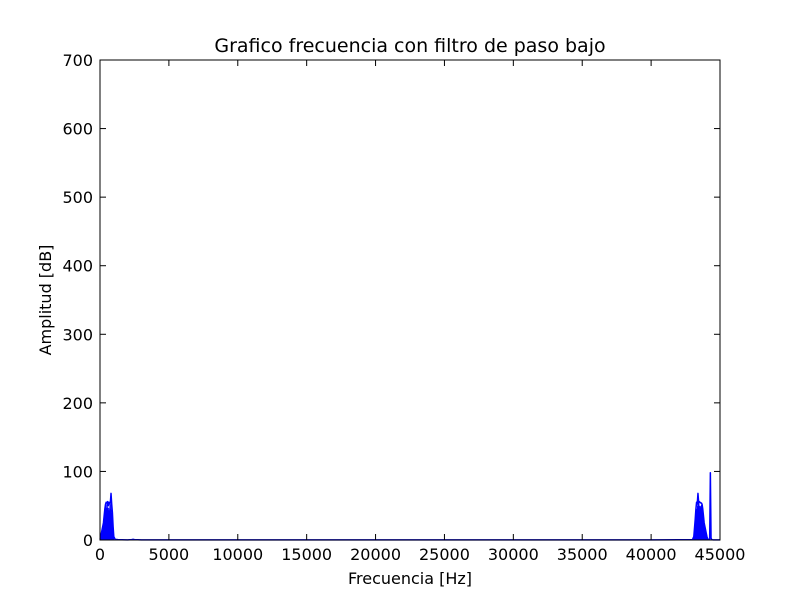 The height and width of the screenshot is (600, 800). Describe the element at coordinates (410, 578) in the screenshot. I see `x-axis-label: Frecuencia [Hz]` at that location.